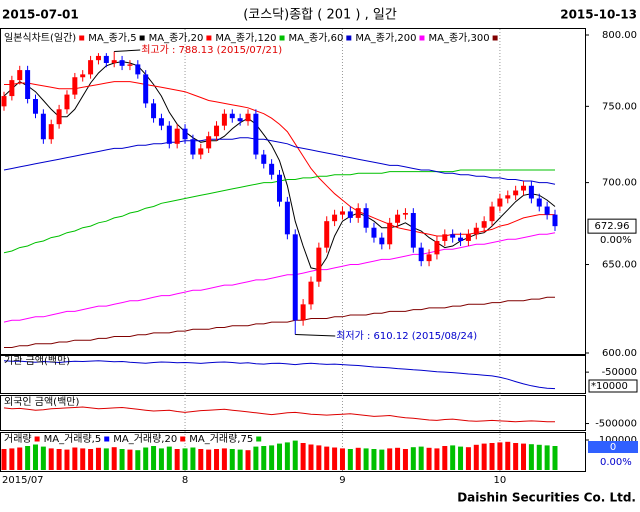  What do you see at coordinates (612, 226) in the screenshot?
I see `last-value-box` at bounding box center [612, 226].